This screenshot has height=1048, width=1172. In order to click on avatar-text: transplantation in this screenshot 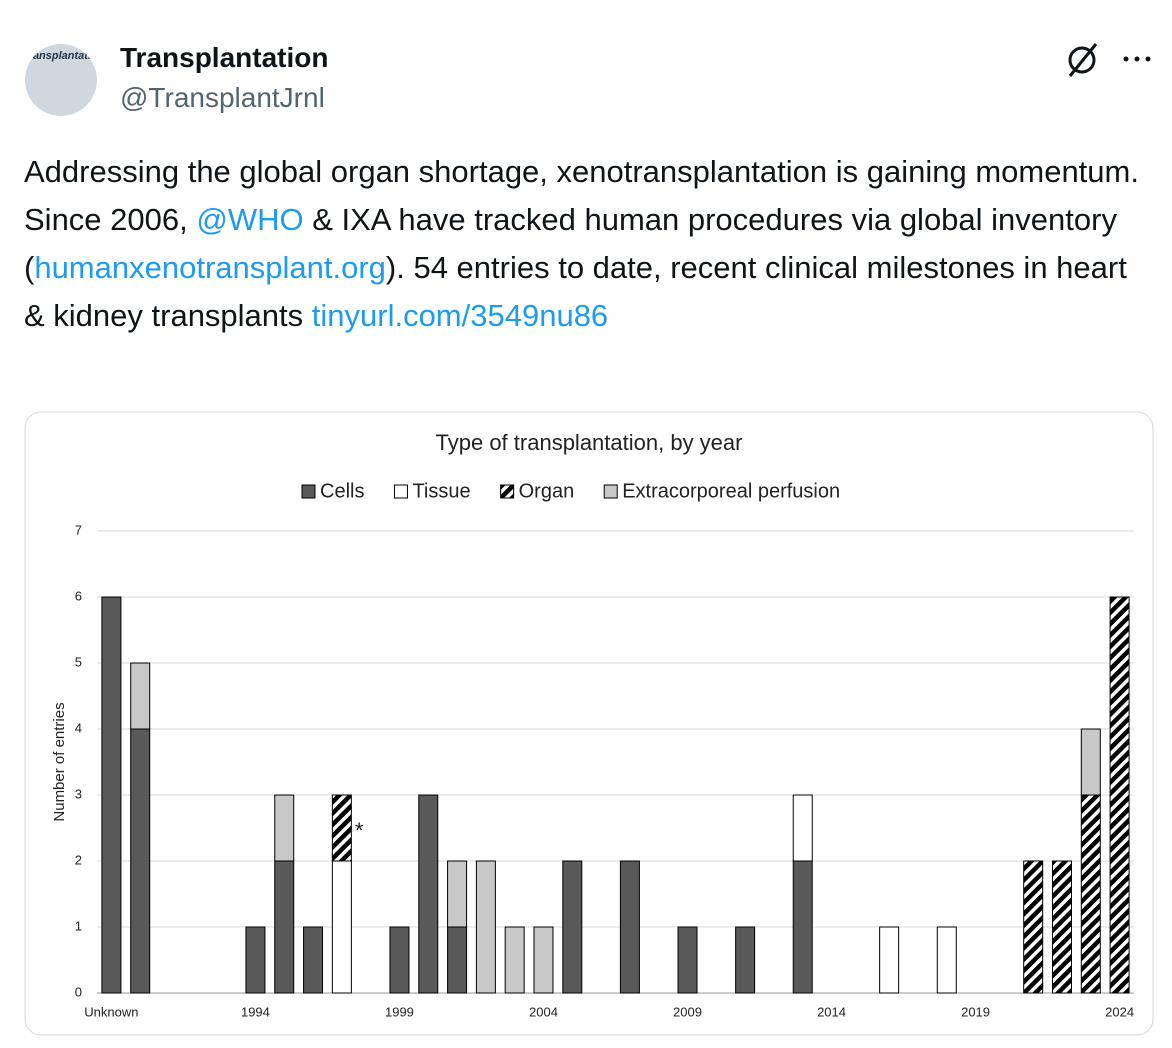, I will do `click(61, 56)`.